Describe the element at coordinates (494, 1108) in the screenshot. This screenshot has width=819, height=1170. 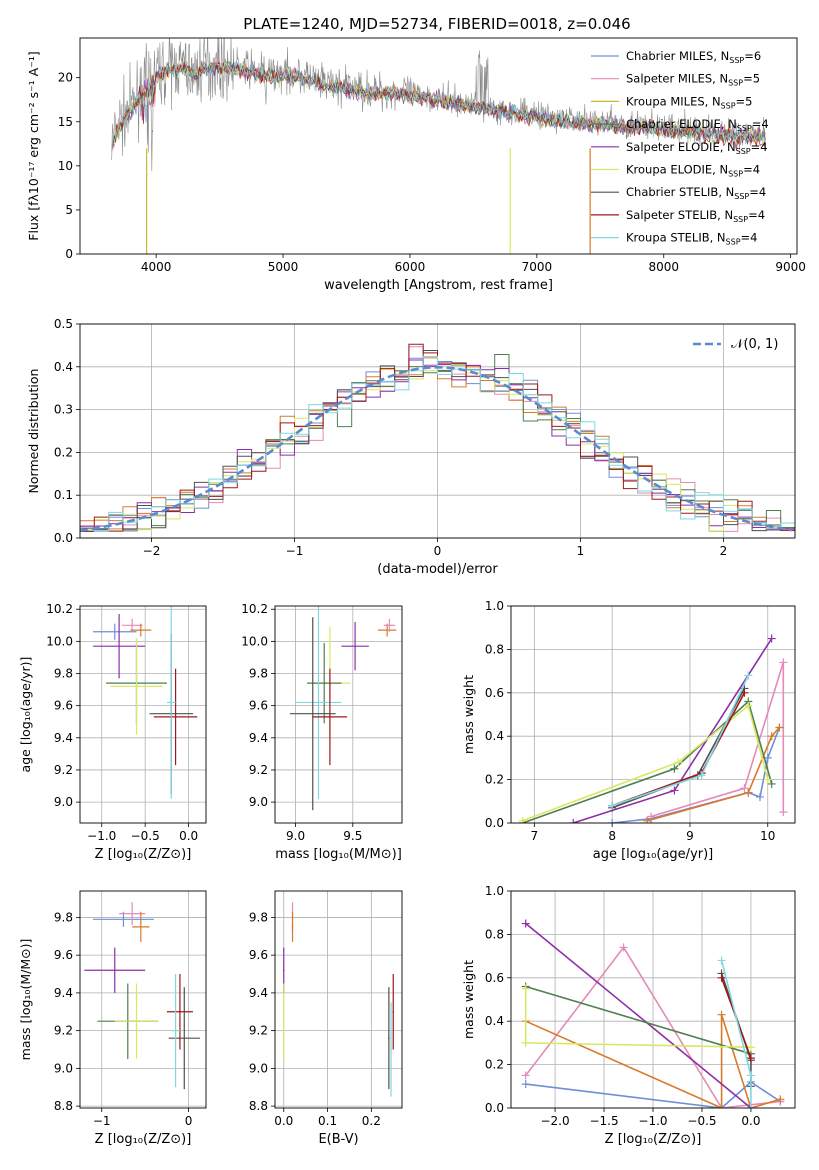
I see `y-tick-label: 0.0` at that location.